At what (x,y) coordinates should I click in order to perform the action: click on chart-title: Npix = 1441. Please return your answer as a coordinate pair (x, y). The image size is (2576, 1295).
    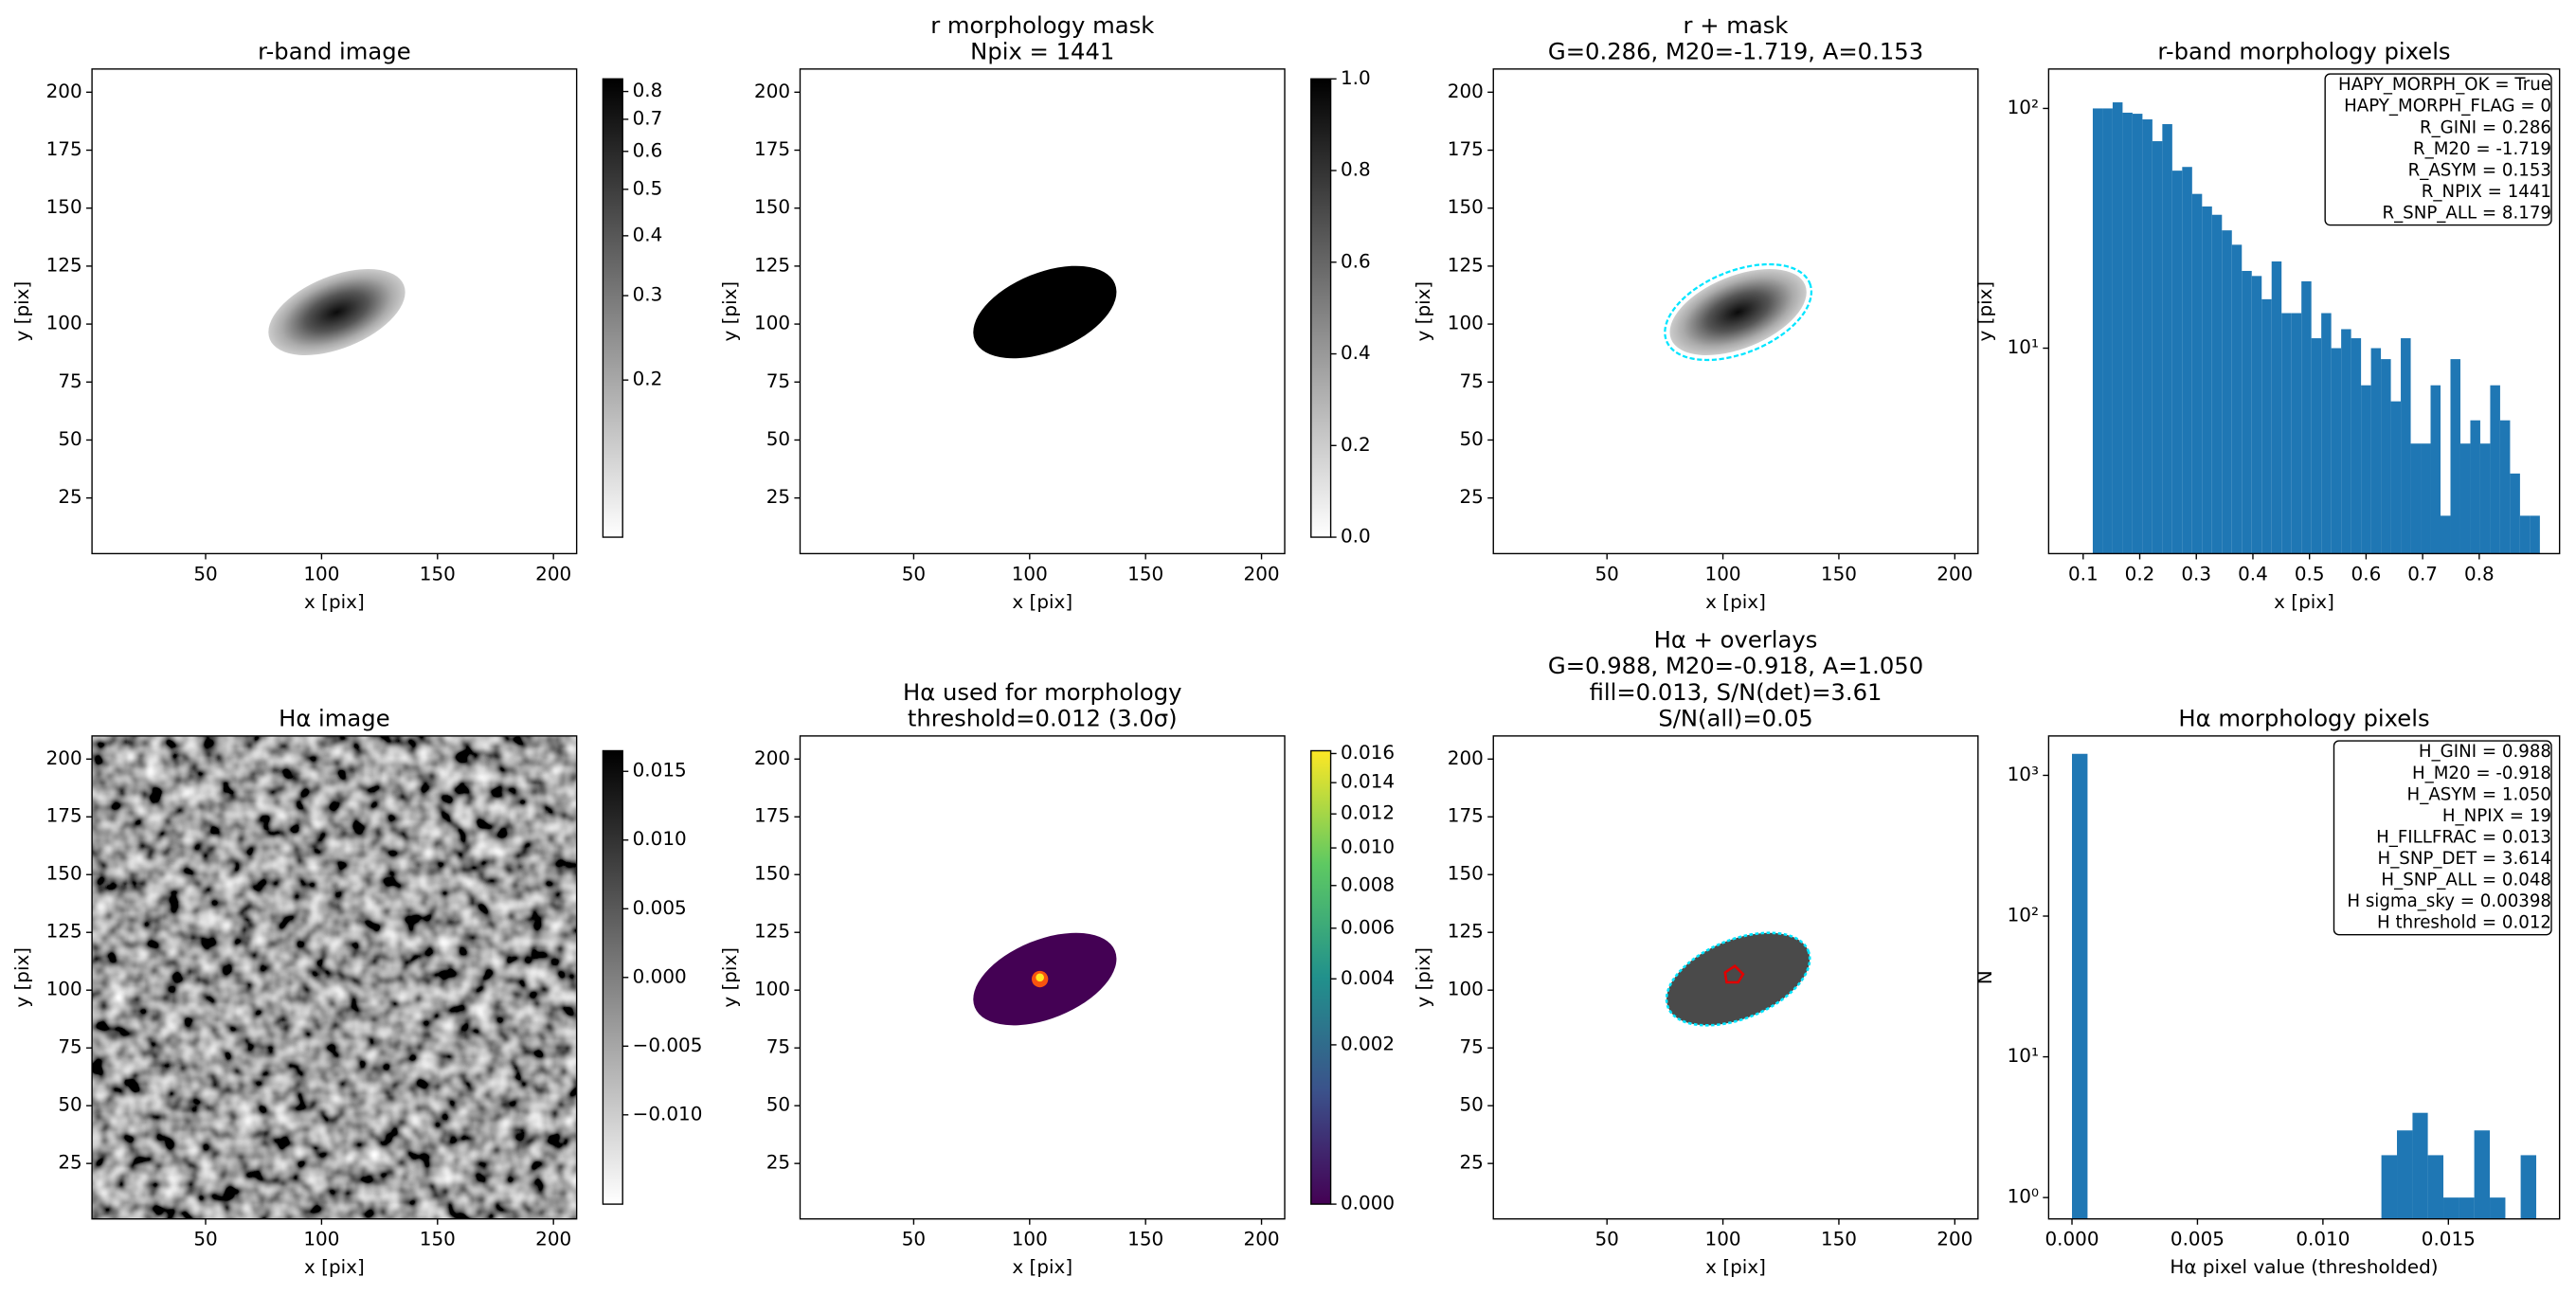
    Looking at the image, I should click on (1042, 52).